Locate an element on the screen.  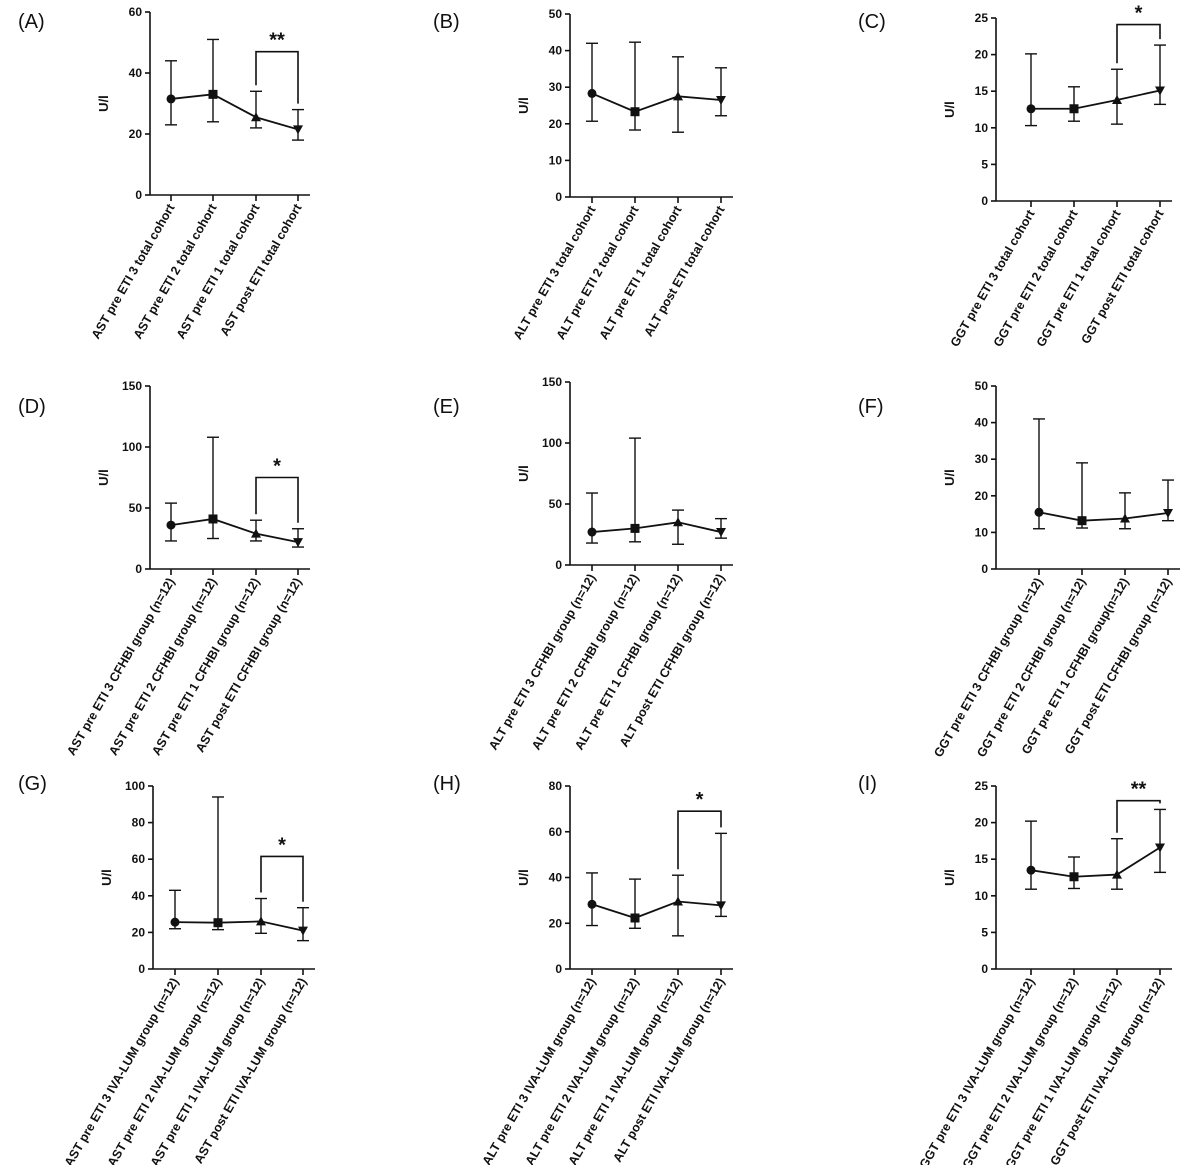
x-category-label: GGT pre ETI 2 total cohort is located at coordinates (1036, 278).